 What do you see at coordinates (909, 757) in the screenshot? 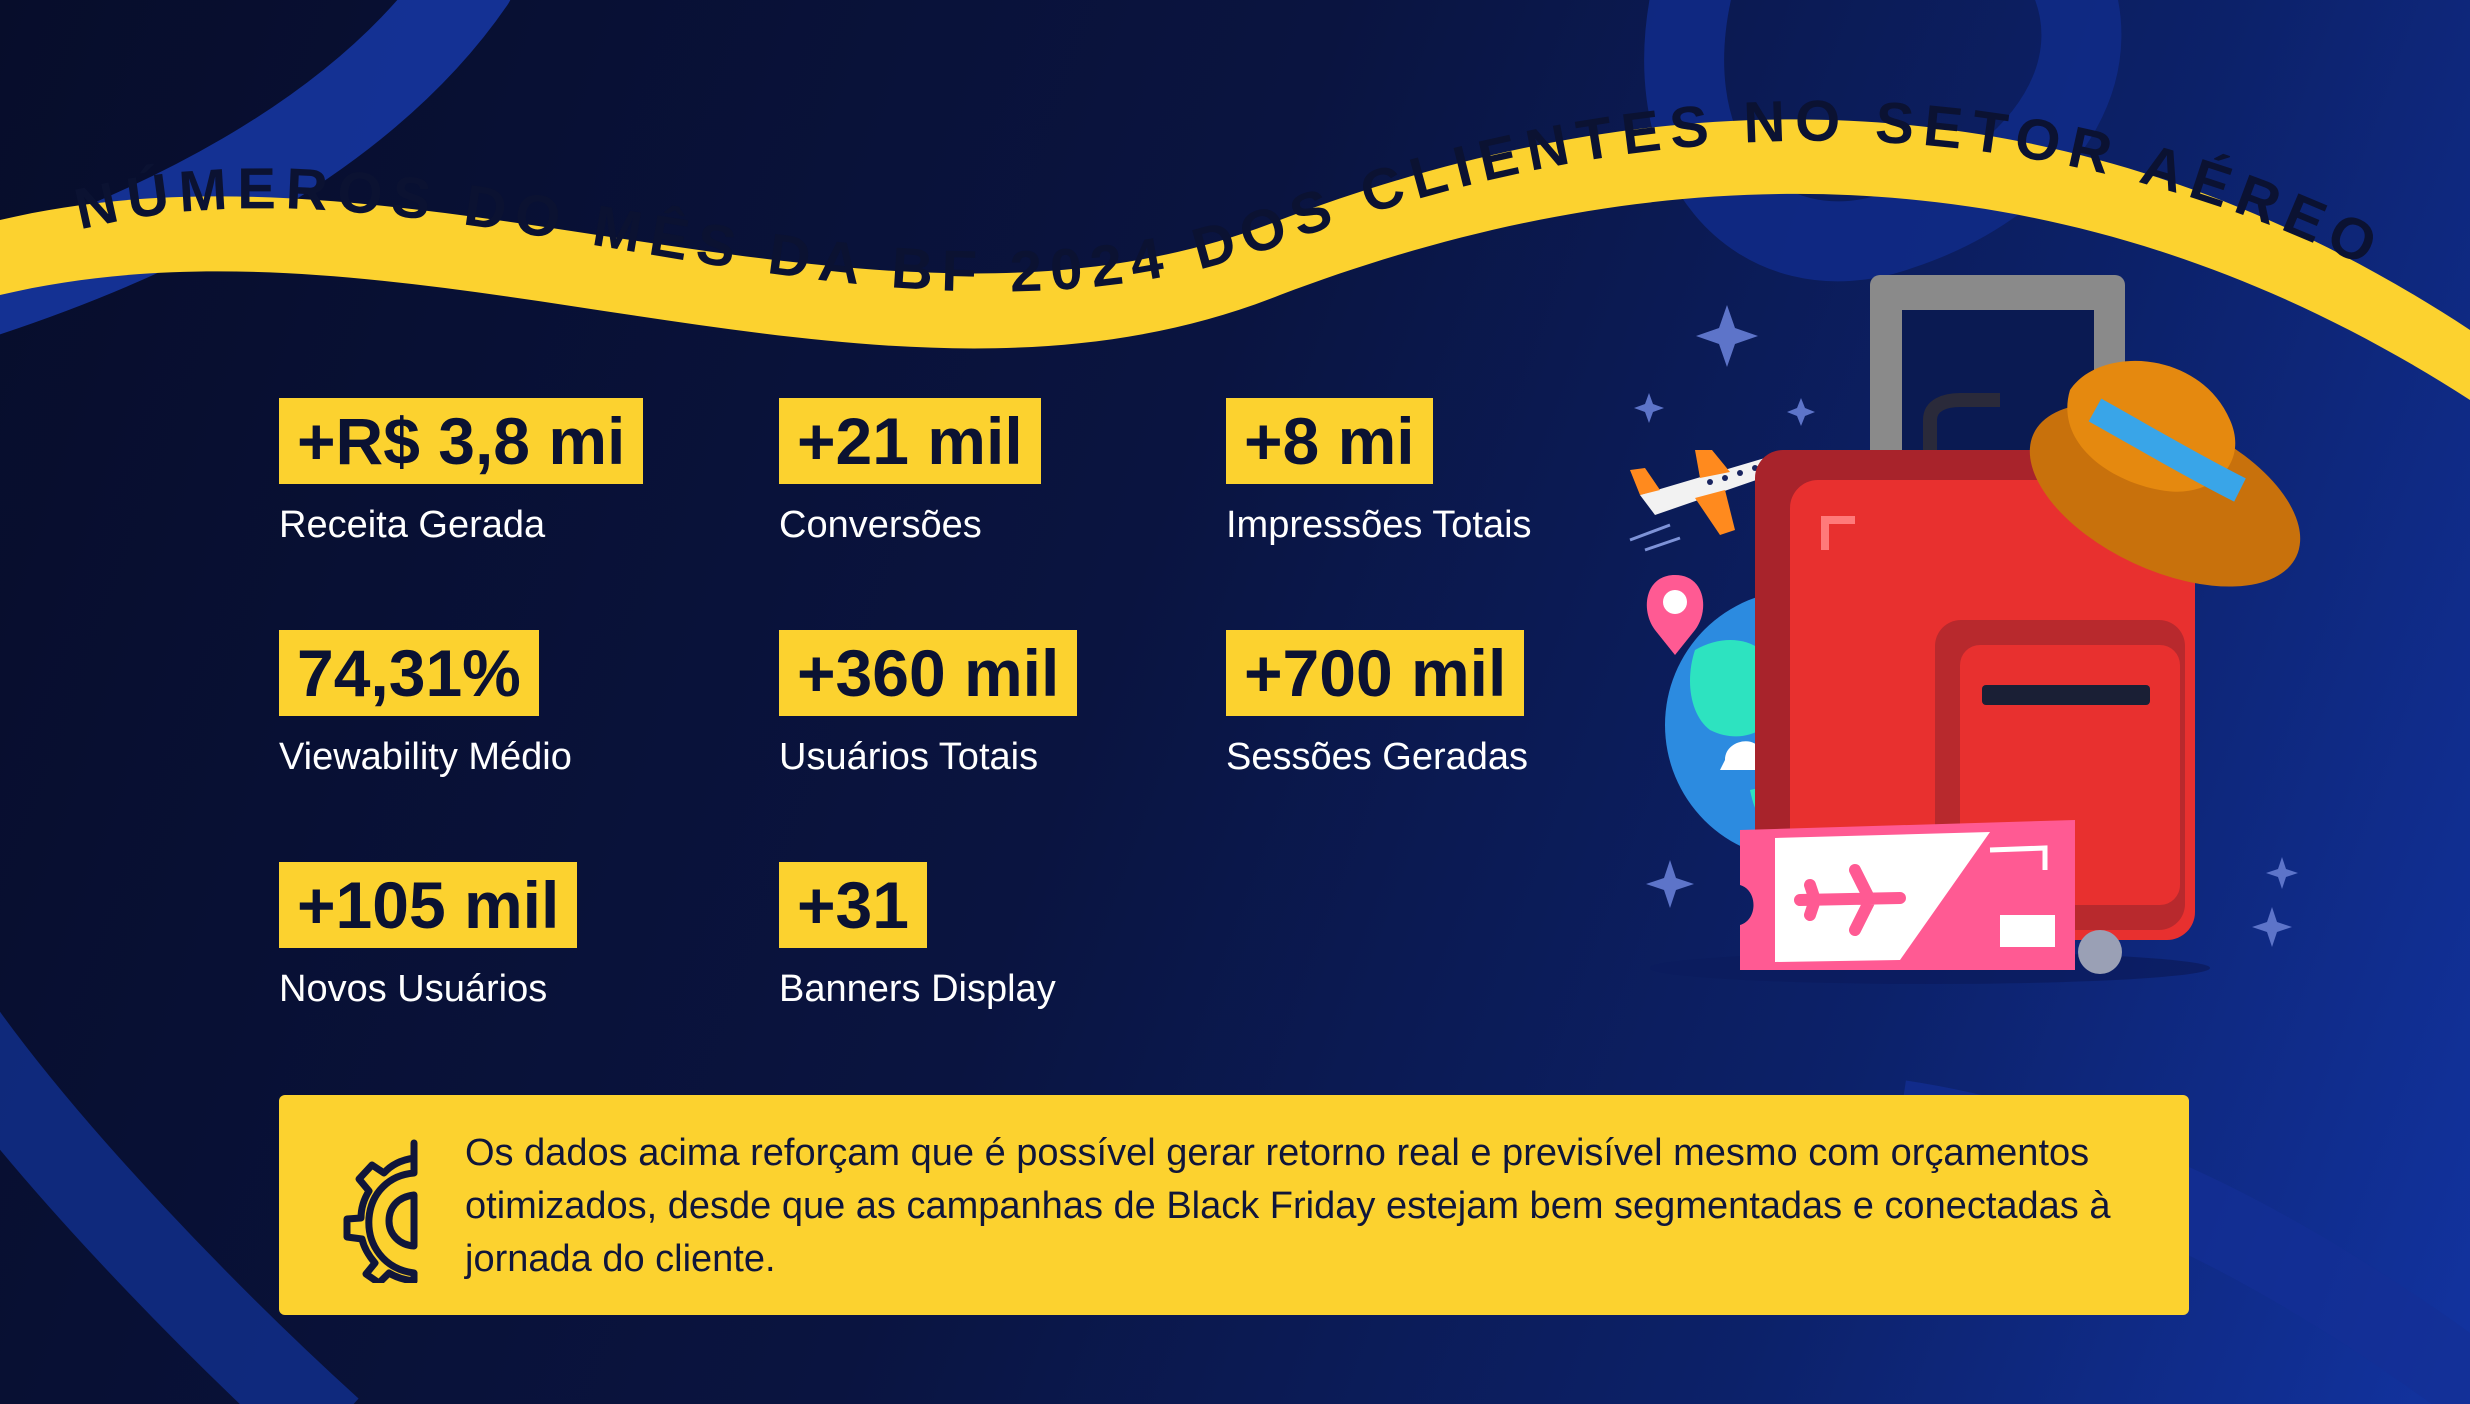
I see `stat-label: Usuários Totais` at bounding box center [909, 757].